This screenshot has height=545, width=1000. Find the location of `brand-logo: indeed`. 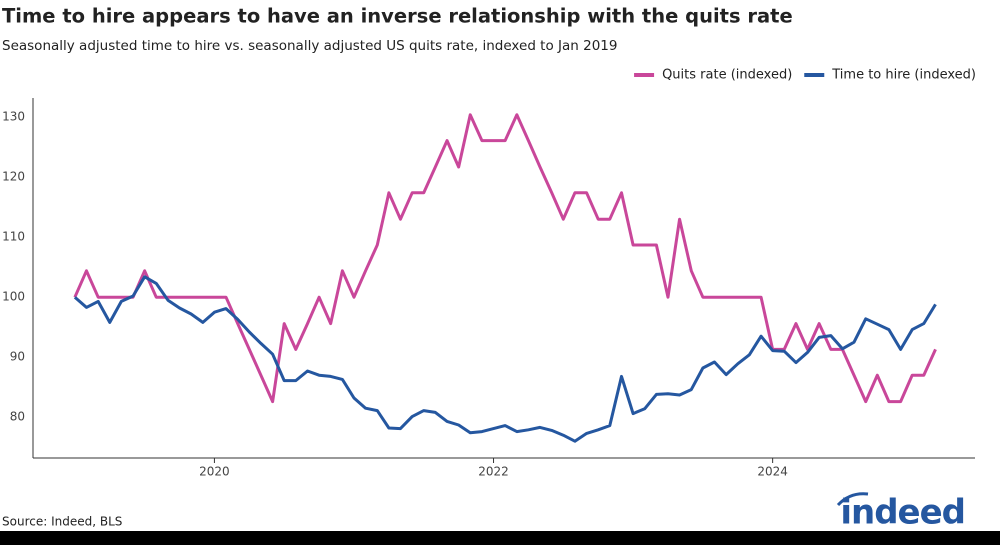

brand-logo: indeed is located at coordinates (902, 513).